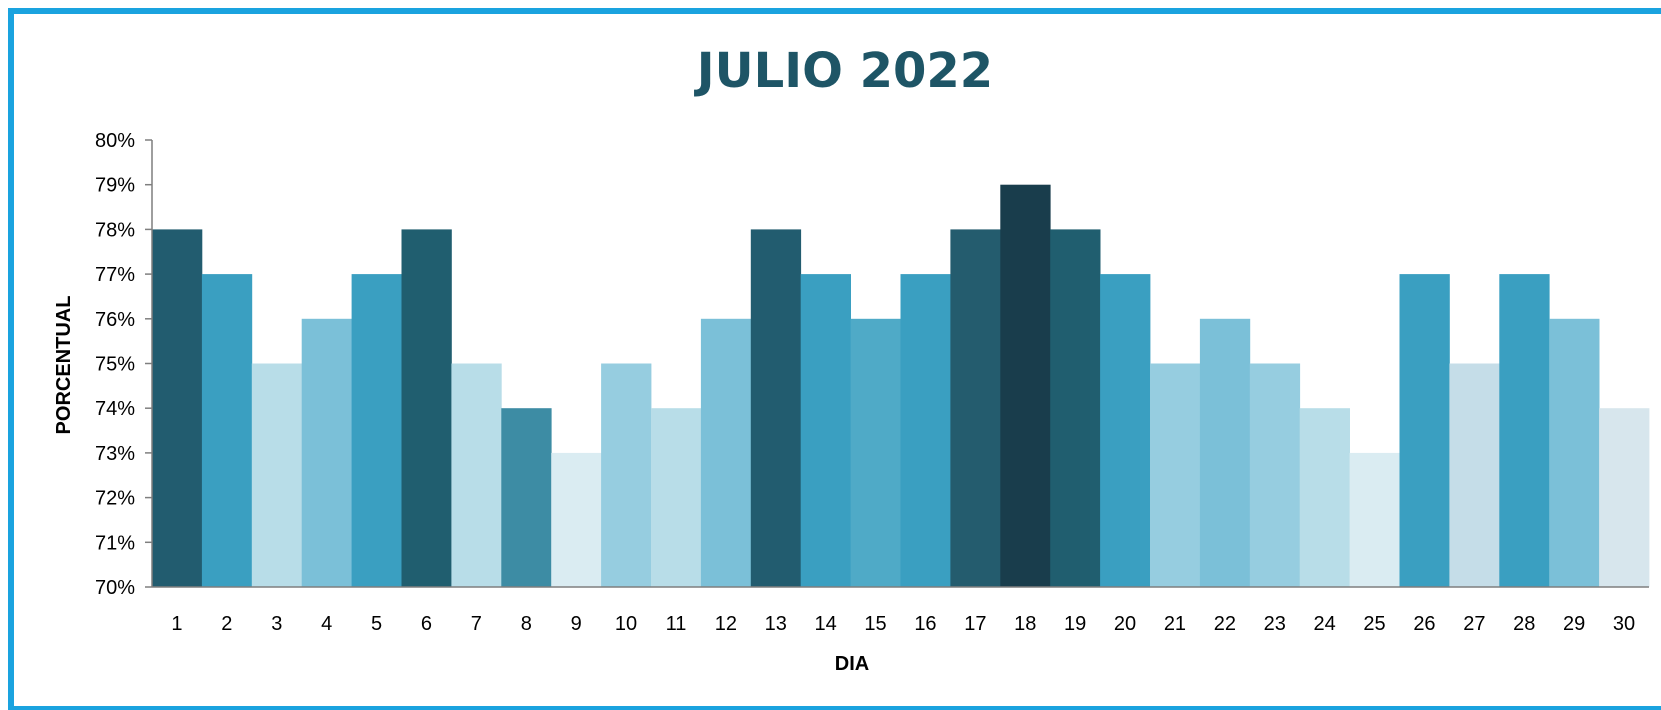 The width and height of the screenshot is (1661, 710). Describe the element at coordinates (226, 624) in the screenshot. I see `x-tick-label: 2` at that location.